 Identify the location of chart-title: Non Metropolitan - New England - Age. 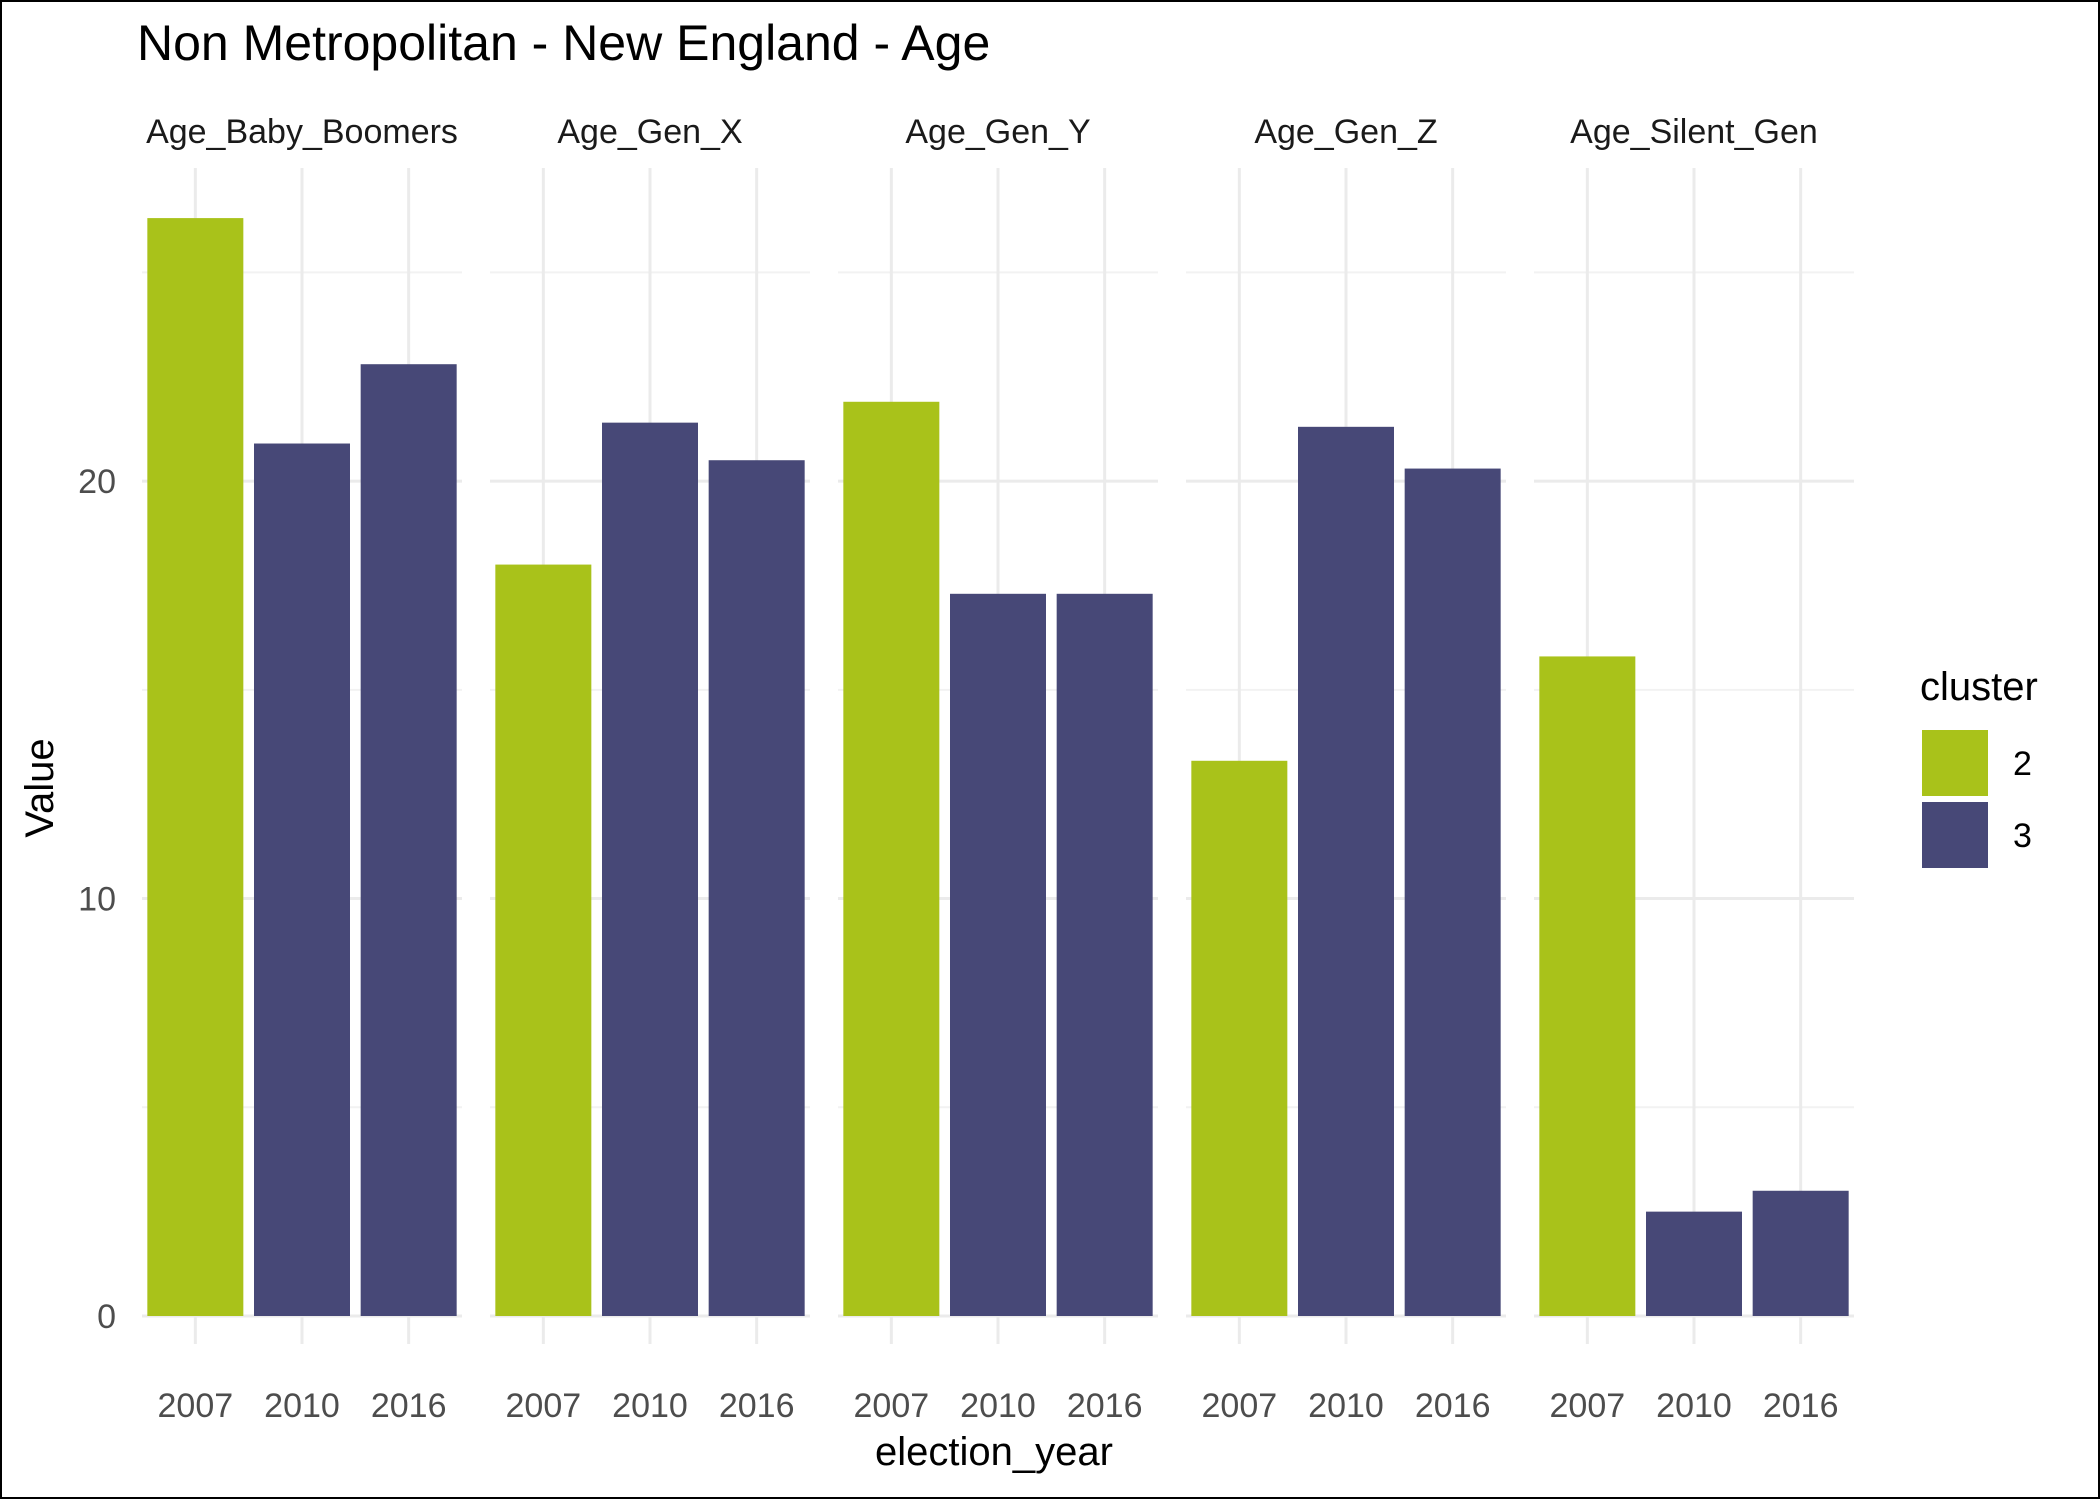
(563, 43).